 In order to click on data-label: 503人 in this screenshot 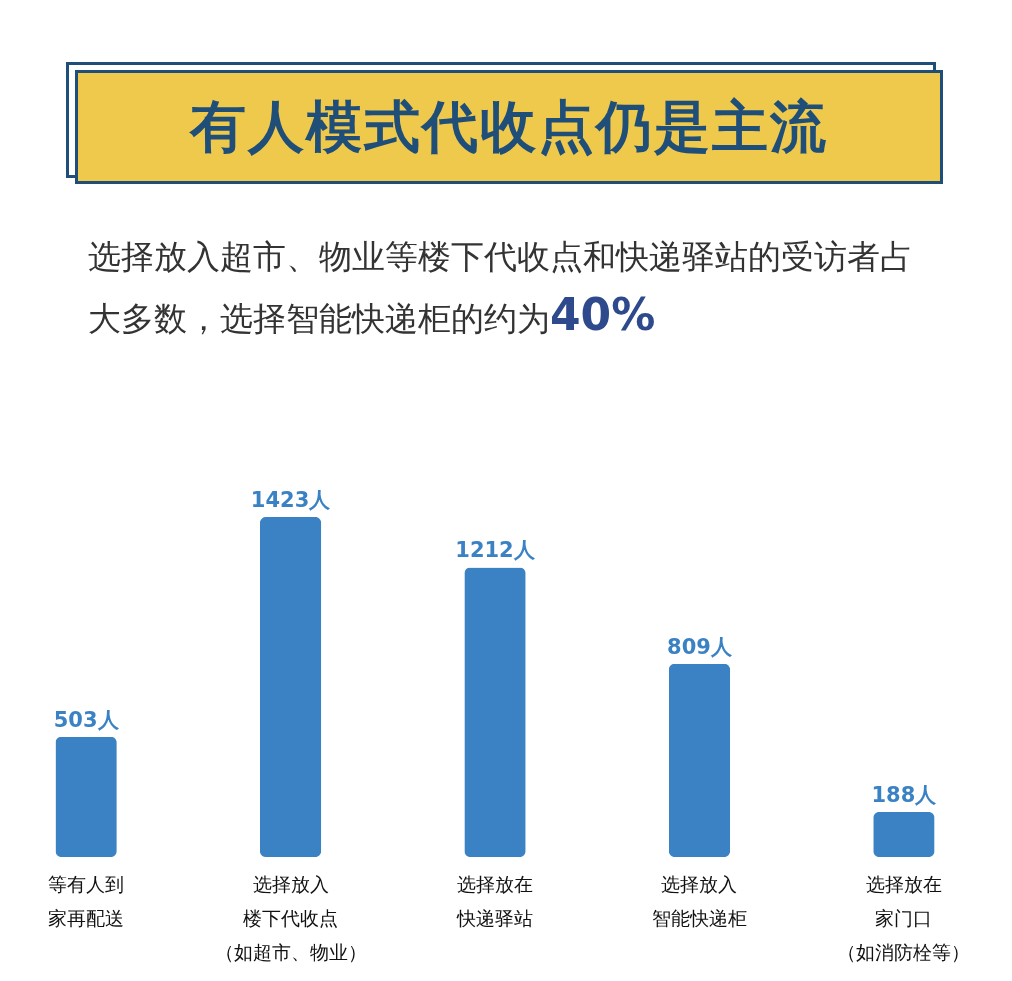, I will do `click(86, 719)`.